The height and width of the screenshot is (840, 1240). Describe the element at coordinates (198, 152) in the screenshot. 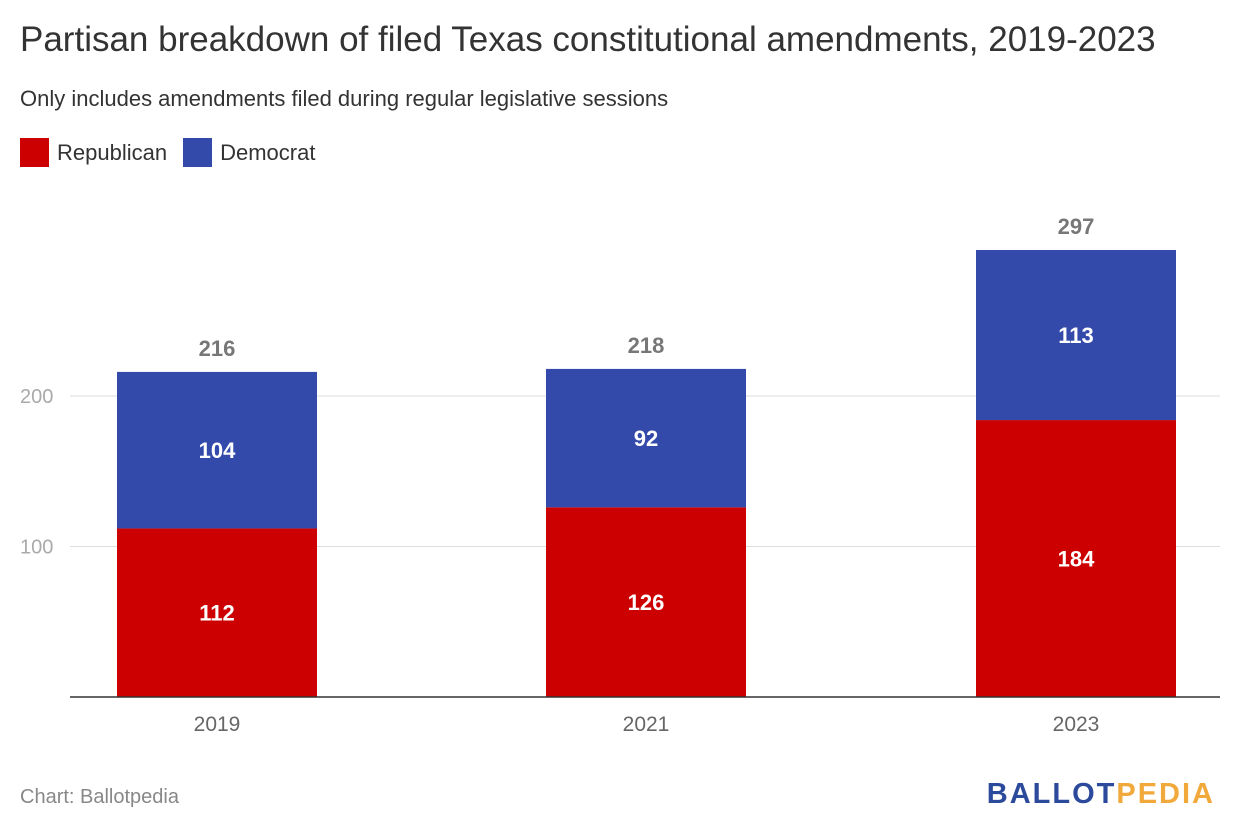

I see `legend-swatch-democrat` at that location.